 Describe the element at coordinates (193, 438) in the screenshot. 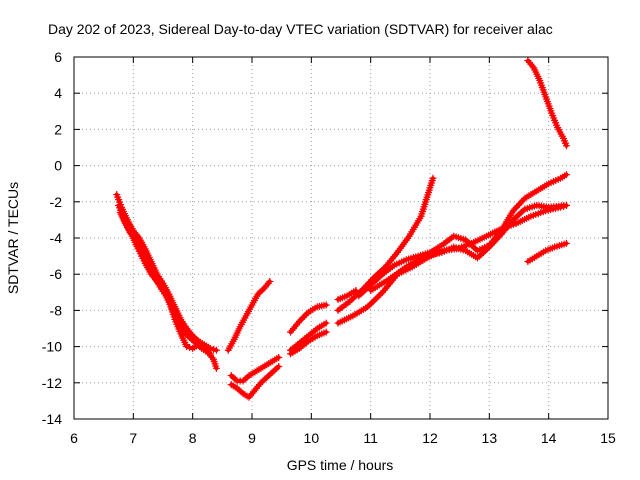

I see `x-tick-label: 8` at that location.